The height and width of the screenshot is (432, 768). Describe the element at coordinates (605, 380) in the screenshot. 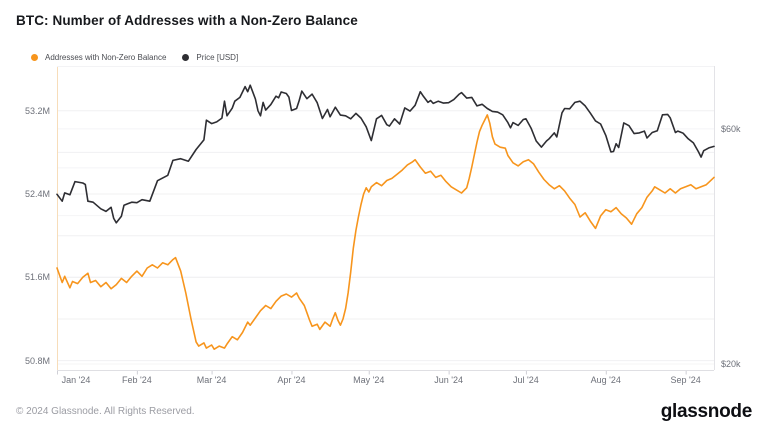

I see `x-axis-label: Aug '24` at that location.